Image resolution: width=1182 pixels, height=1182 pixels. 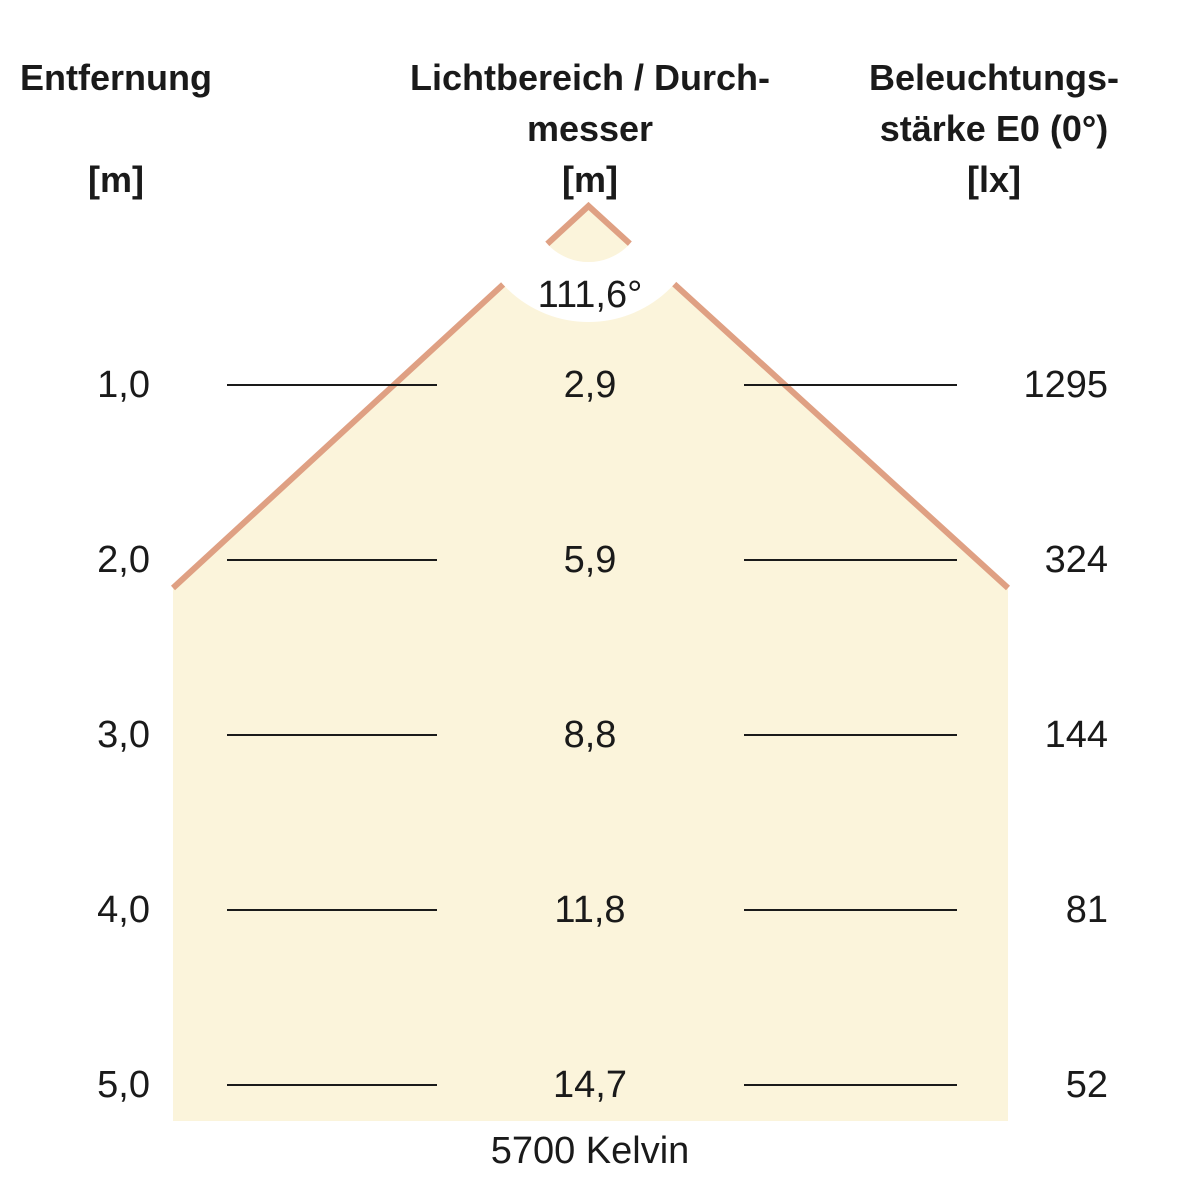 What do you see at coordinates (123, 560) in the screenshot?
I see `distance-value: 2,0` at bounding box center [123, 560].